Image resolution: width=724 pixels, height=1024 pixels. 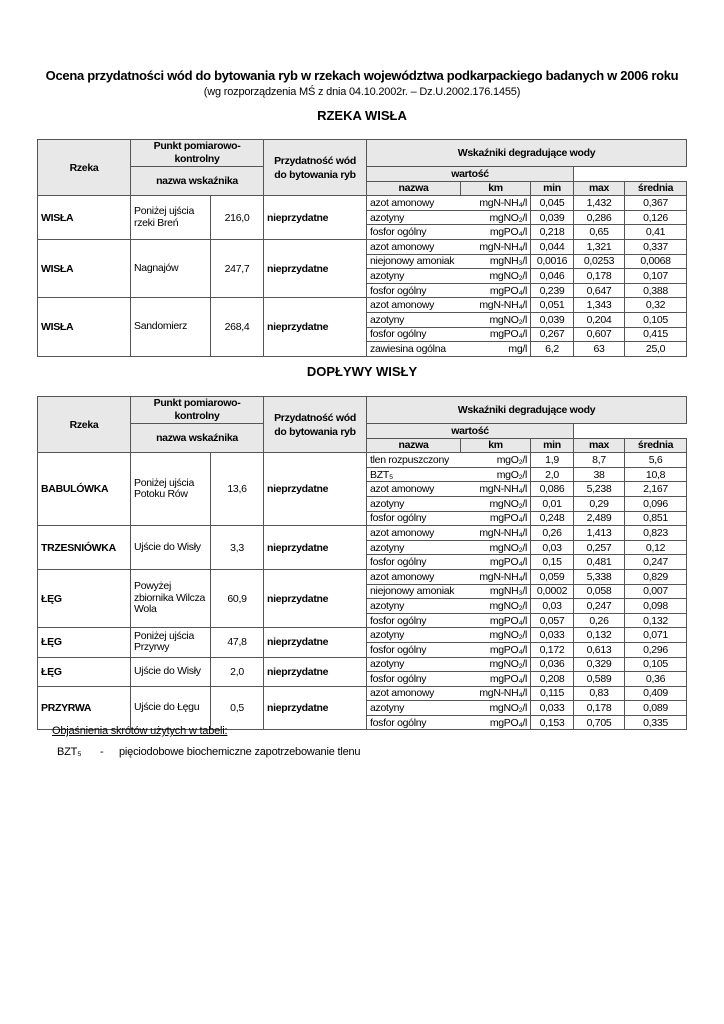 What do you see at coordinates (599, 319) in the screenshot?
I see `max-value: 0,204` at bounding box center [599, 319].